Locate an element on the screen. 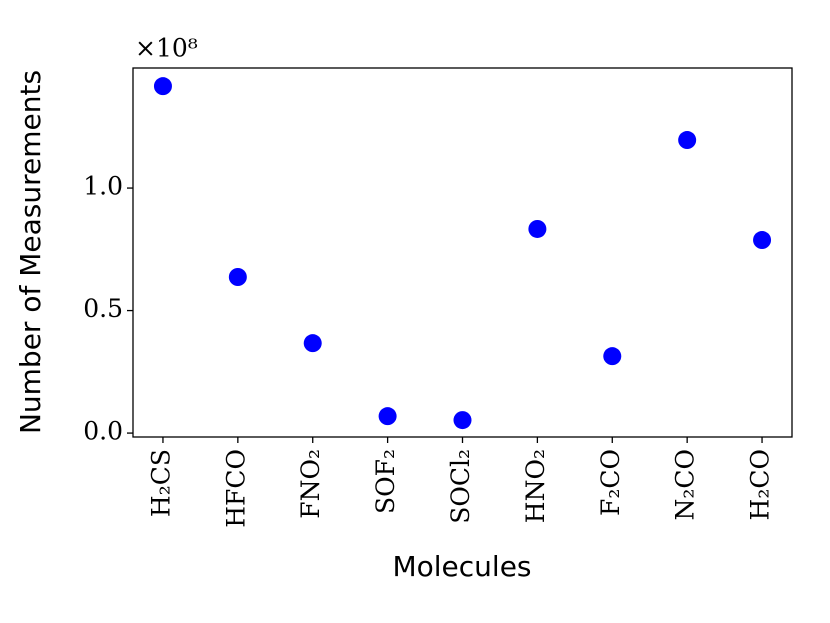 The height and width of the screenshot is (623, 830). x-tick-label: H₂CS is located at coordinates (160, 483).